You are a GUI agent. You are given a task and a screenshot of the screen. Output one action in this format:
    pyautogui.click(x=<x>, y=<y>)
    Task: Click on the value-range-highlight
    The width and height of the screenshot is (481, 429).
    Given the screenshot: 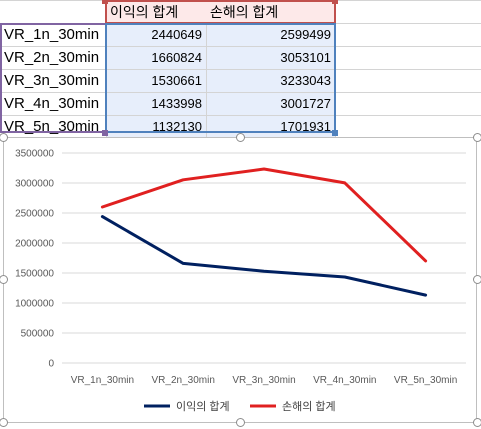 What is the action you would take?
    pyautogui.click(x=220, y=78)
    